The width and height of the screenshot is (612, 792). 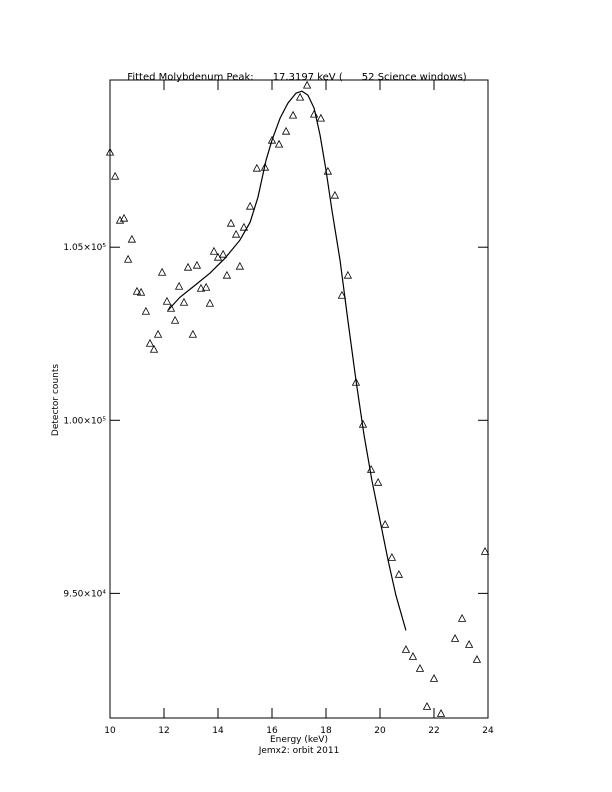 What do you see at coordinates (218, 731) in the screenshot?
I see `x-tick-label: 14` at bounding box center [218, 731].